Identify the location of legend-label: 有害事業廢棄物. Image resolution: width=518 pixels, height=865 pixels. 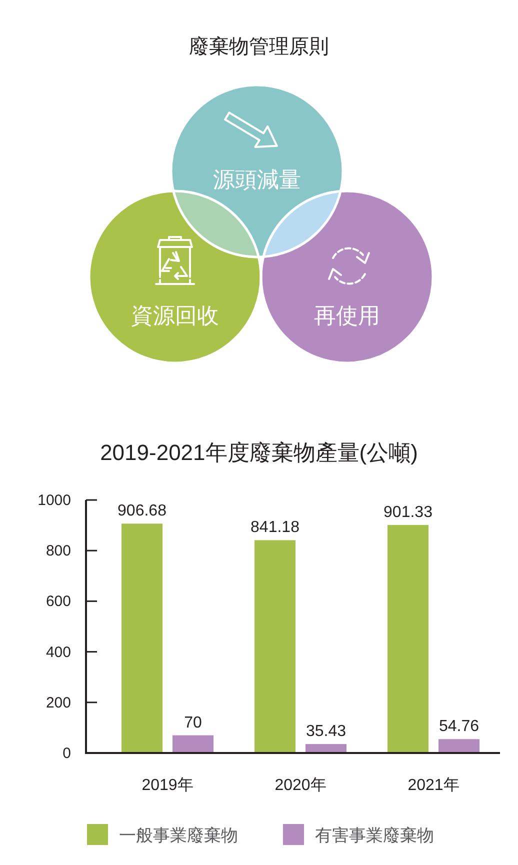
(374, 835).